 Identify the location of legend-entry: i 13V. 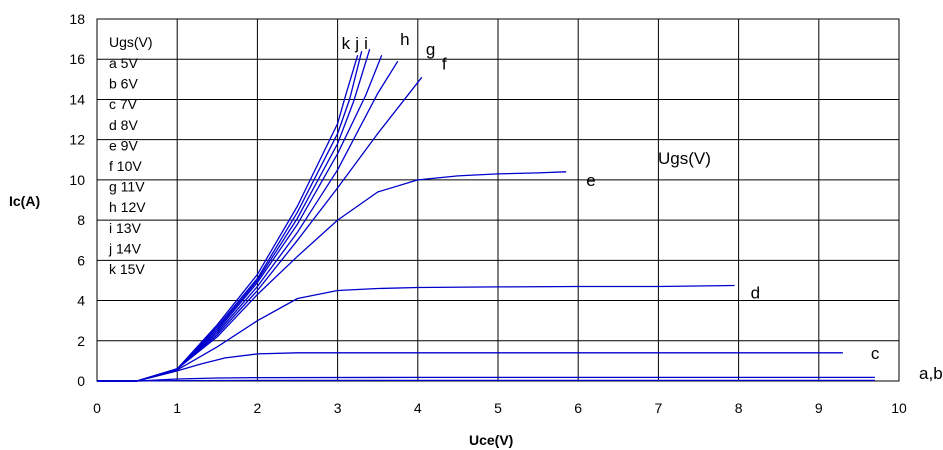
(125, 228).